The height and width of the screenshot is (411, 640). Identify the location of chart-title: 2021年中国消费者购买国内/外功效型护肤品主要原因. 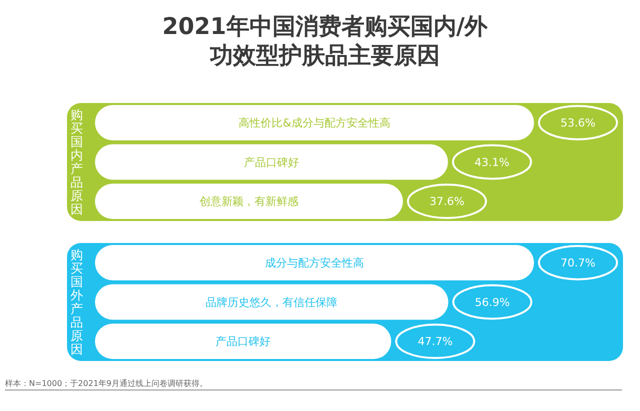
(325, 41).